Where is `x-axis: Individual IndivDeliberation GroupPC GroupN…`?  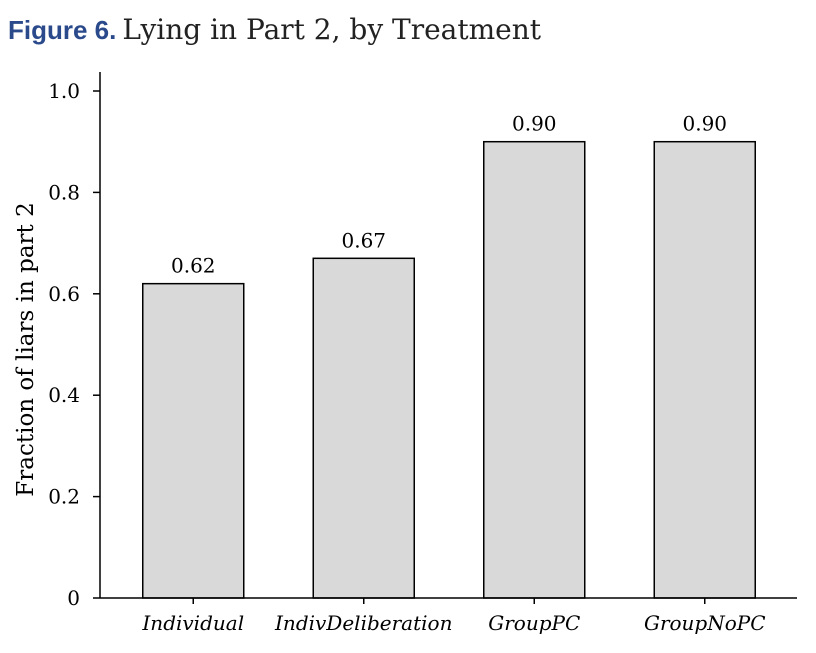
x-axis: Individual IndivDeliberation GroupPC GroupN… is located at coordinates (448, 616).